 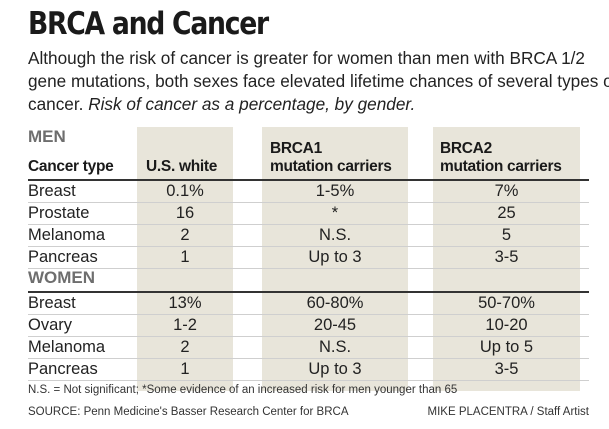 What do you see at coordinates (59, 213) in the screenshot?
I see `cancer-type-cell: Prostate` at bounding box center [59, 213].